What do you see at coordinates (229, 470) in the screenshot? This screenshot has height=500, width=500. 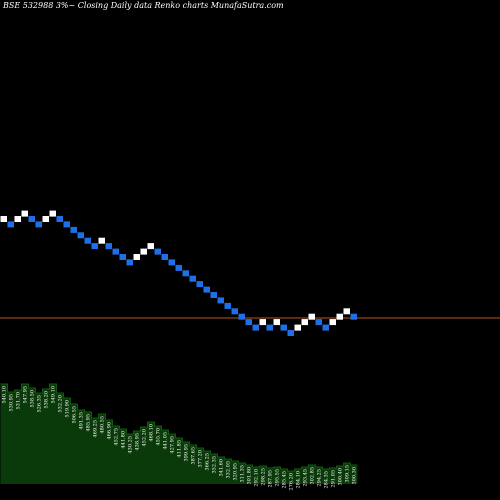 I see `volume-label: 332.05` at bounding box center [229, 470].